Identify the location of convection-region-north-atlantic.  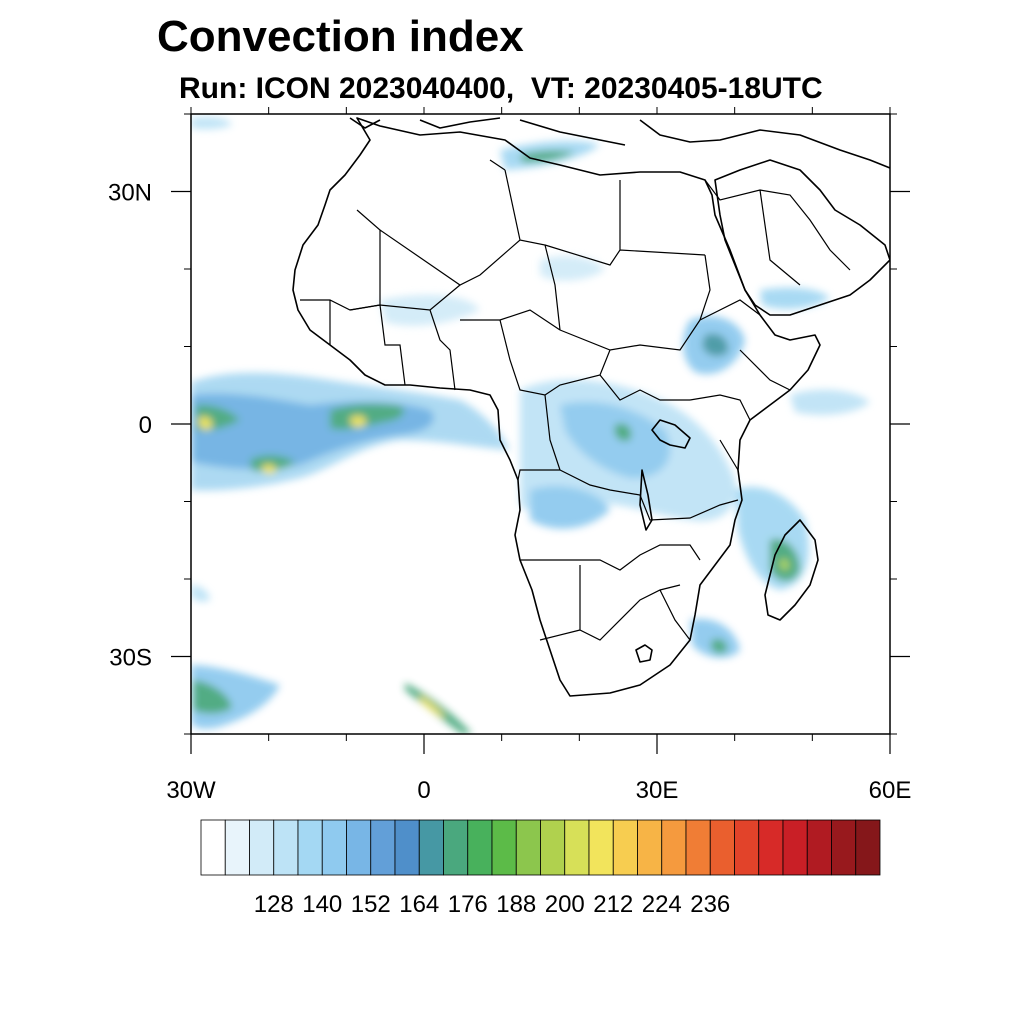
(211, 123).